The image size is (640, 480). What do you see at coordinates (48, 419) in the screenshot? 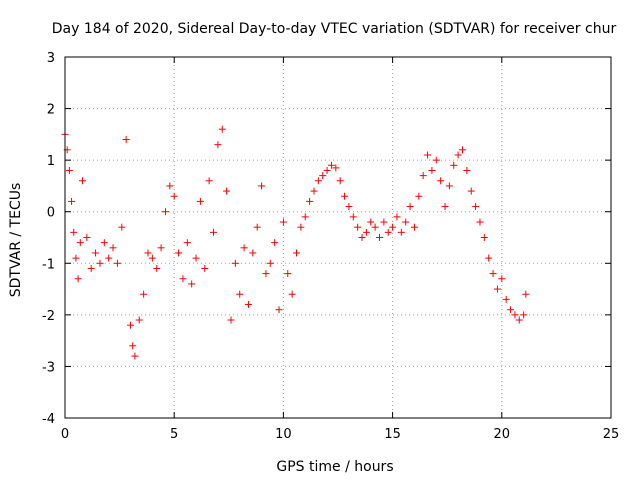
I see `y-tick-label: -4` at bounding box center [48, 419].